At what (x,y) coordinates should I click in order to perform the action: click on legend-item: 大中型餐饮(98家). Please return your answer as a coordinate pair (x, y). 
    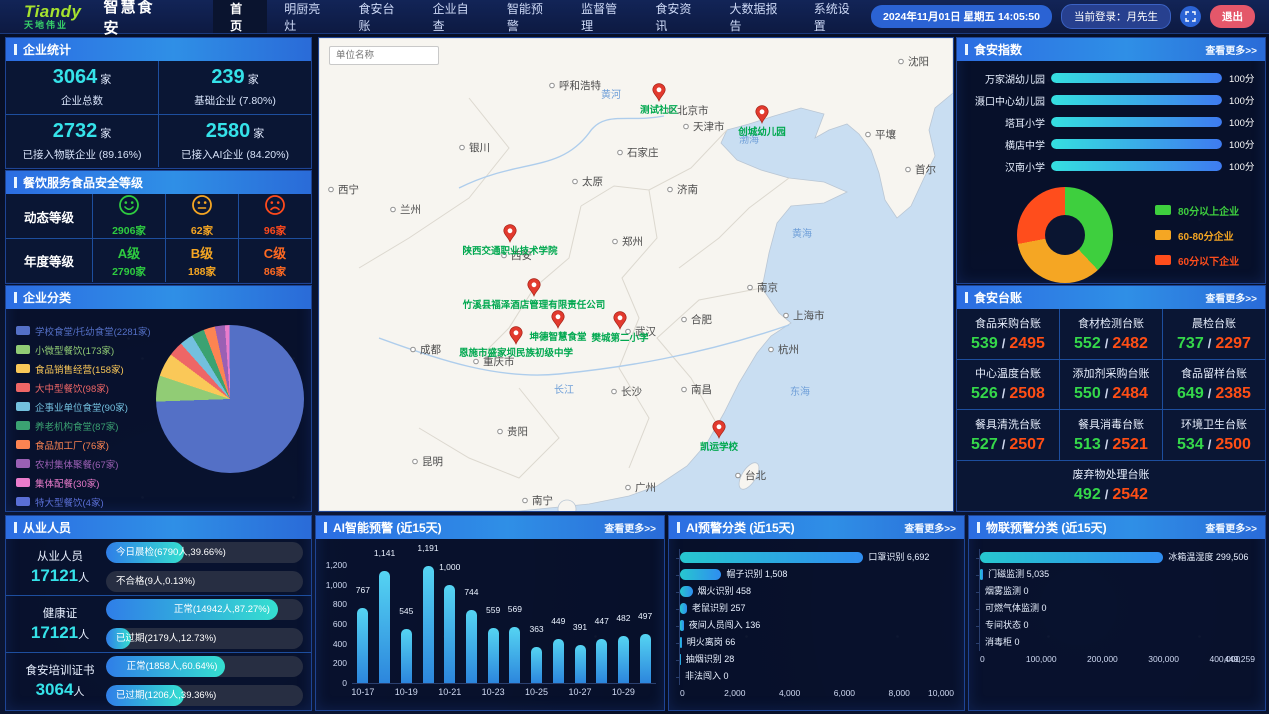
    Looking at the image, I should click on (83, 387).